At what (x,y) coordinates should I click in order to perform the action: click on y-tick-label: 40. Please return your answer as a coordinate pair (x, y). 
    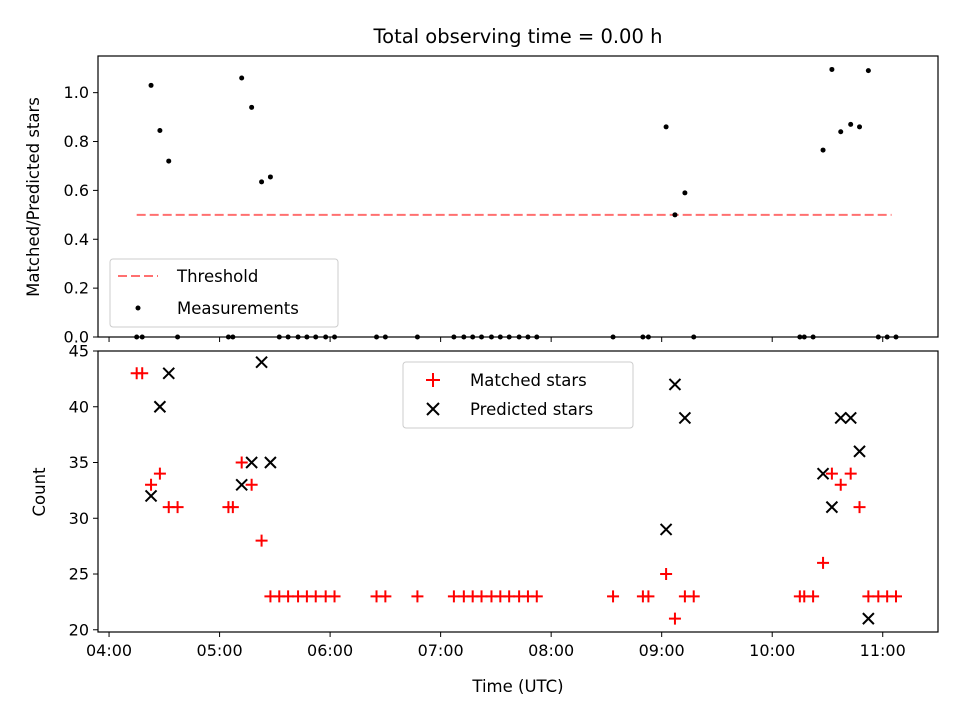
    Looking at the image, I should click on (79, 406).